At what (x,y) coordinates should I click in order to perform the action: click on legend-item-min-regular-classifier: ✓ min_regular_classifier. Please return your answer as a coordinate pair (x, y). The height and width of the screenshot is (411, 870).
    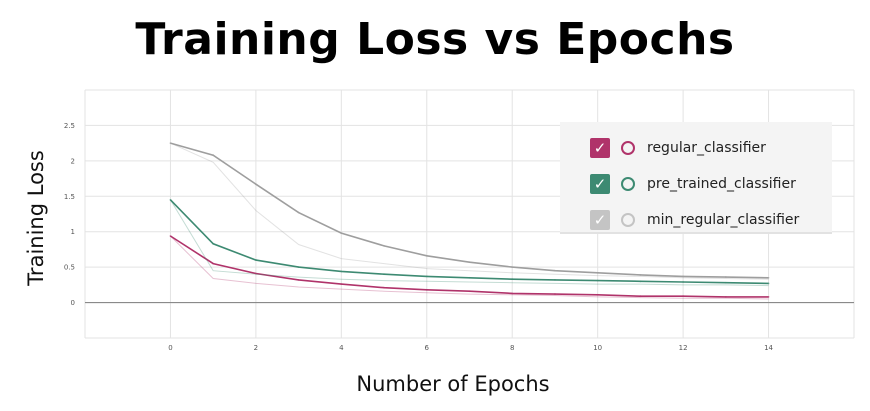
    Looking at the image, I should click on (694, 220).